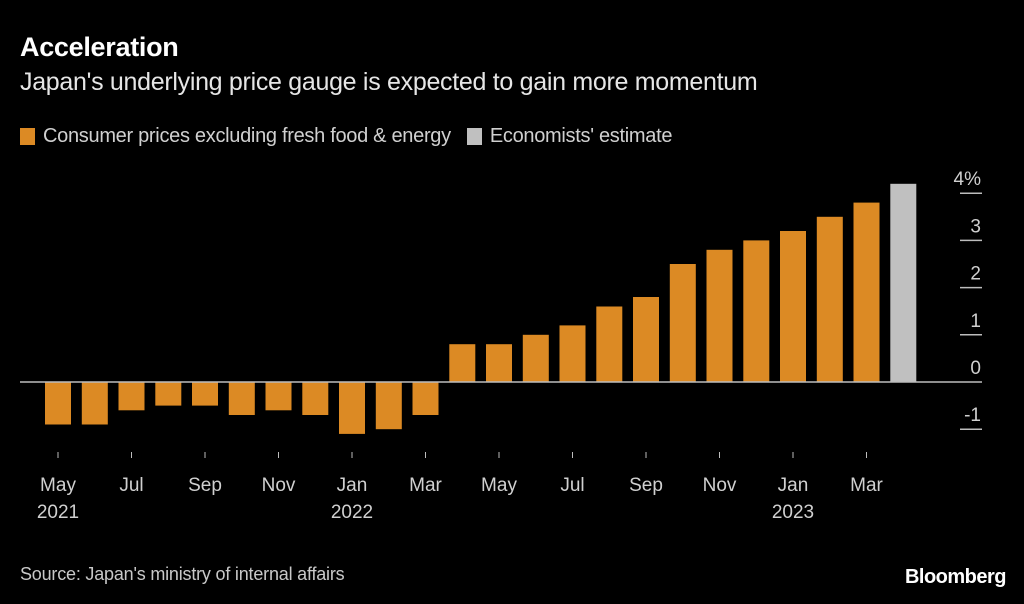  What do you see at coordinates (975, 274) in the screenshot?
I see `y-tick-label: 2` at bounding box center [975, 274].